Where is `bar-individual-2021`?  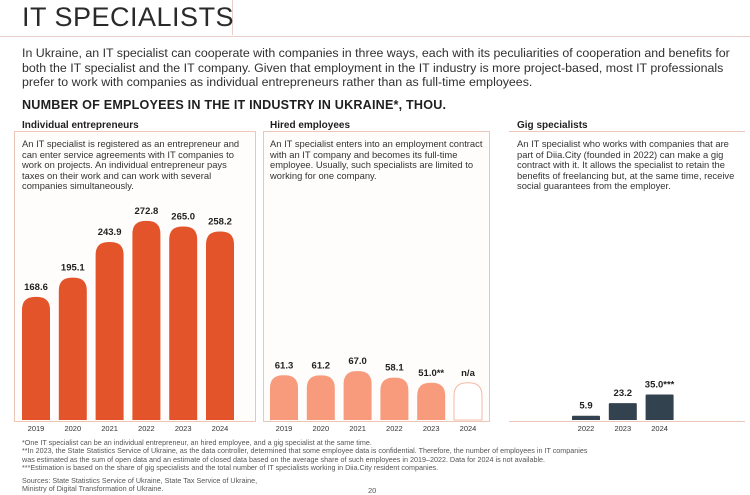
bar-individual-2021 is located at coordinates (109, 330).